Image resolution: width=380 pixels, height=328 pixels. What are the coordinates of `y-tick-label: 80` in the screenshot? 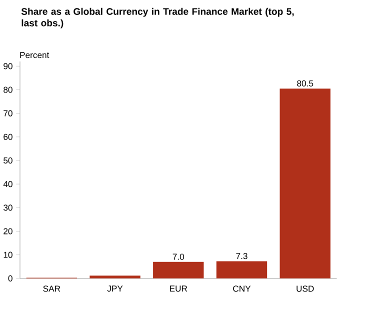 It's located at (8, 89).